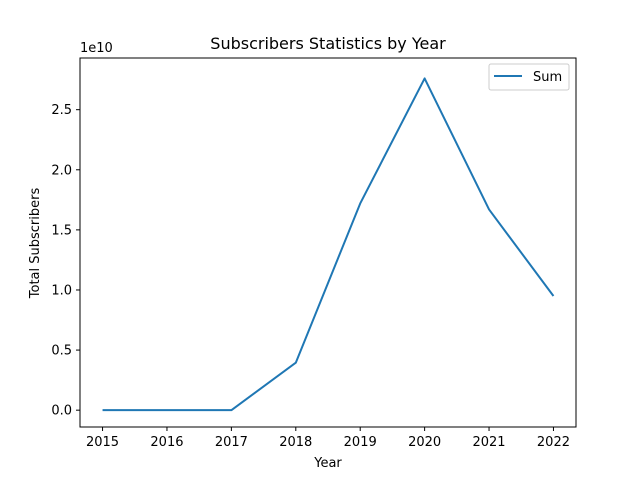 This screenshot has height=480, width=640. I want to click on y-tick-label: 0.0, so click(61, 411).